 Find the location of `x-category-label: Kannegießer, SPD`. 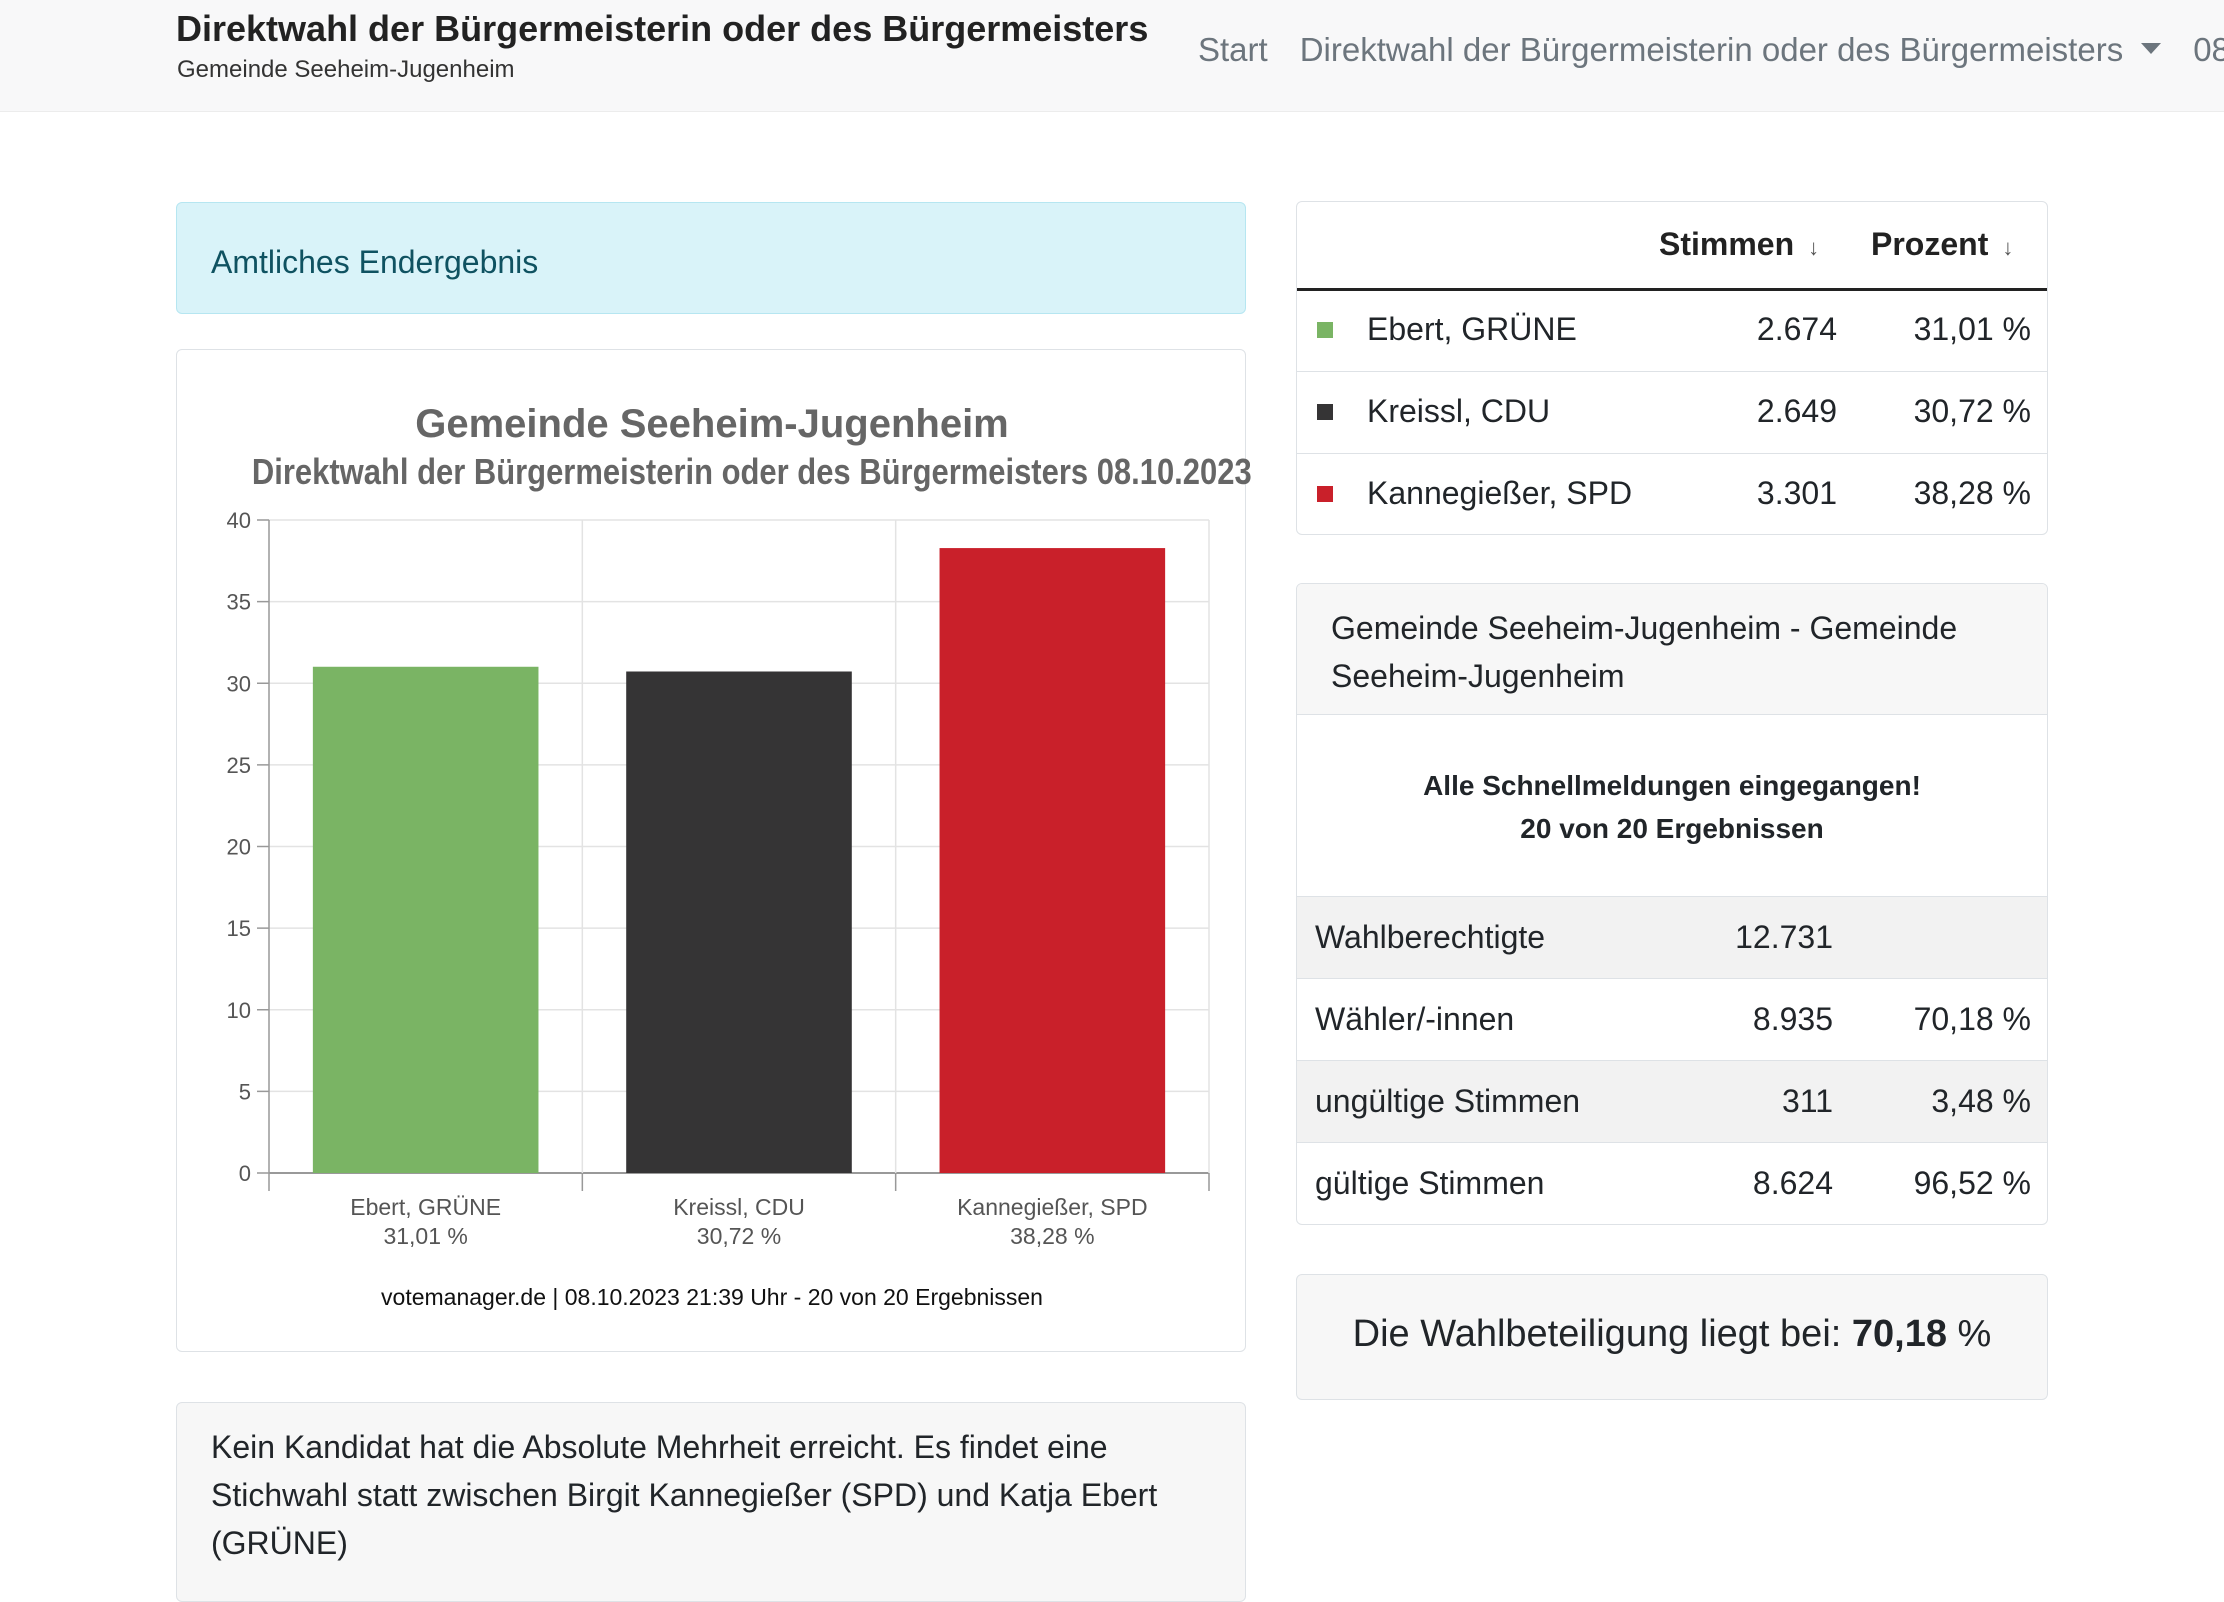

x-category-label: Kannegießer, SPD is located at coordinates (1052, 1207).